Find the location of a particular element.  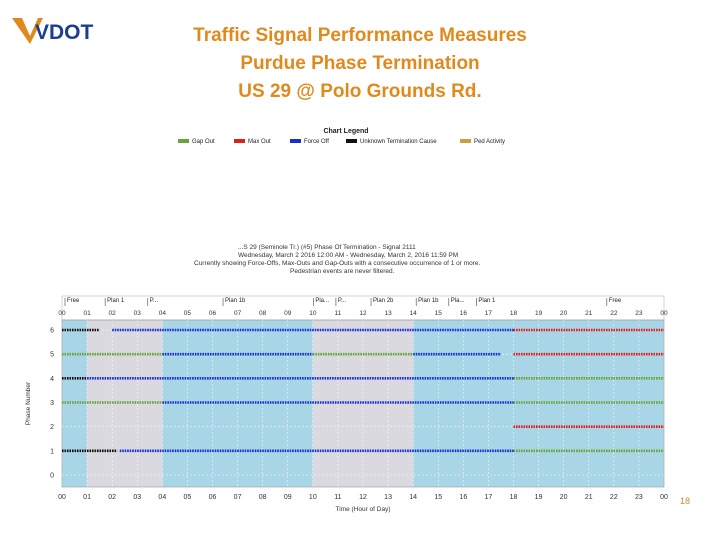

legend-label: Unknown Termination Cause is located at coordinates (398, 142).